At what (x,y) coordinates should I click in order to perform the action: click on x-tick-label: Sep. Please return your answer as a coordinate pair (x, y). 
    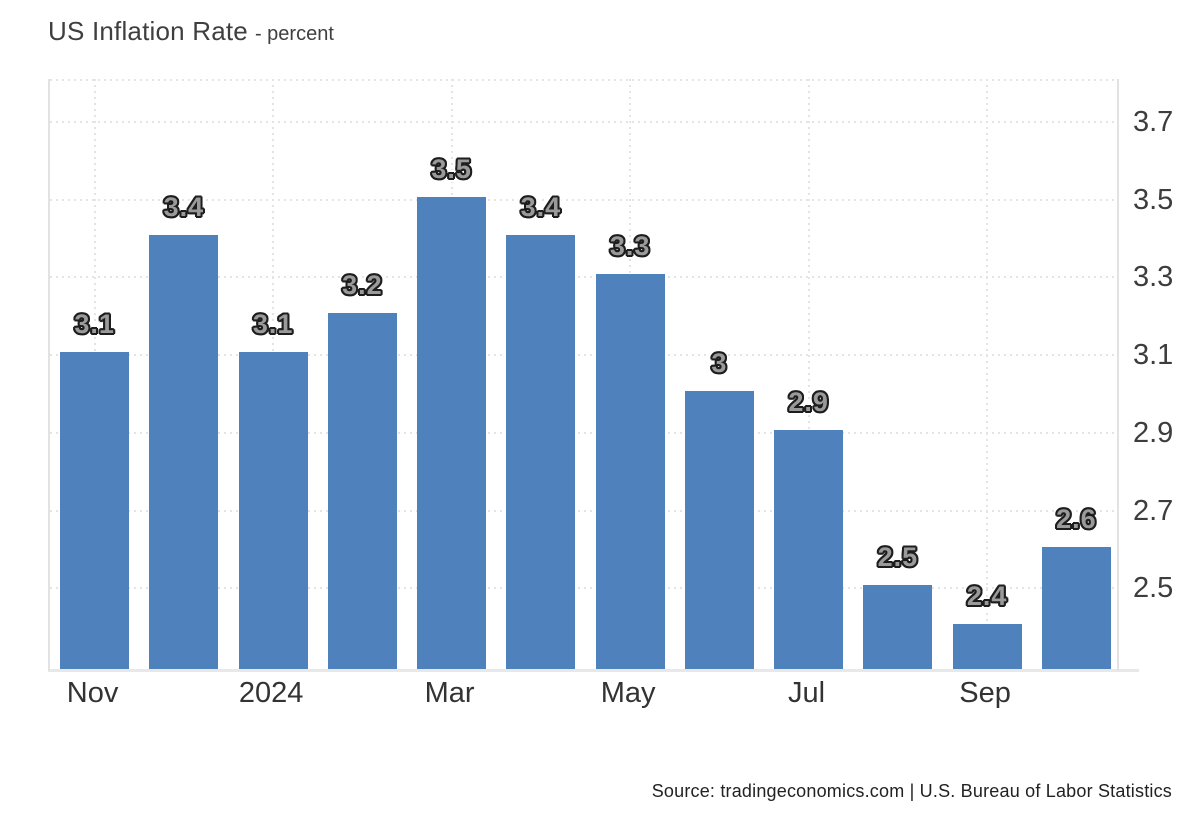
    Looking at the image, I should click on (985, 693).